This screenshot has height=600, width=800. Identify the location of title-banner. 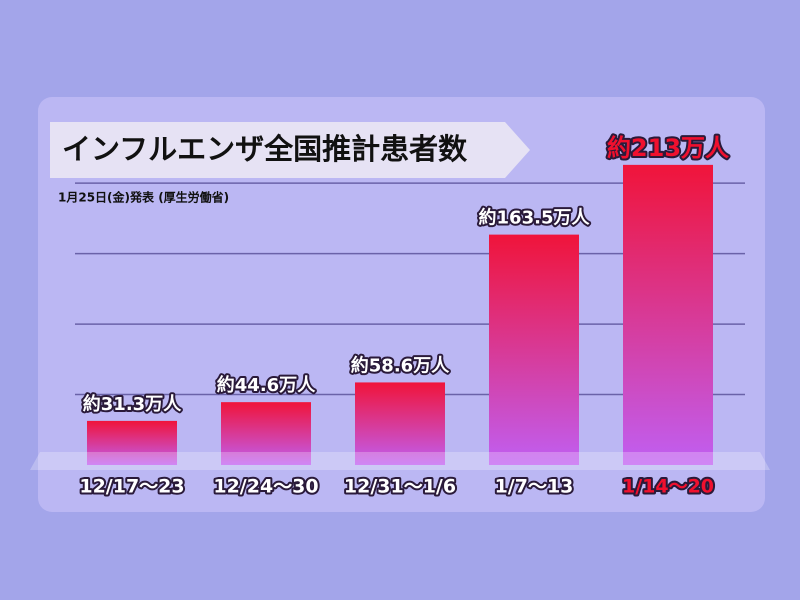
(290, 150).